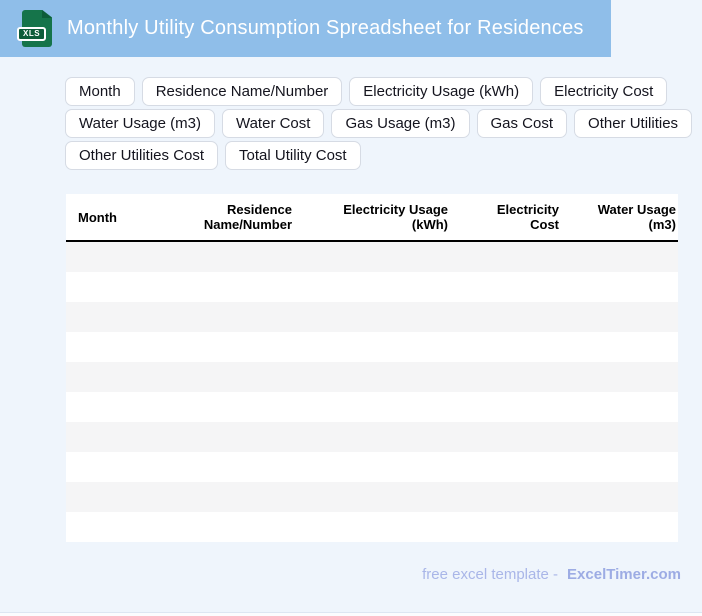 Image resolution: width=702 pixels, height=616 pixels. Describe the element at coordinates (636, 217) in the screenshot. I see `column-header-water-usage: Water Usage (m3)` at that location.